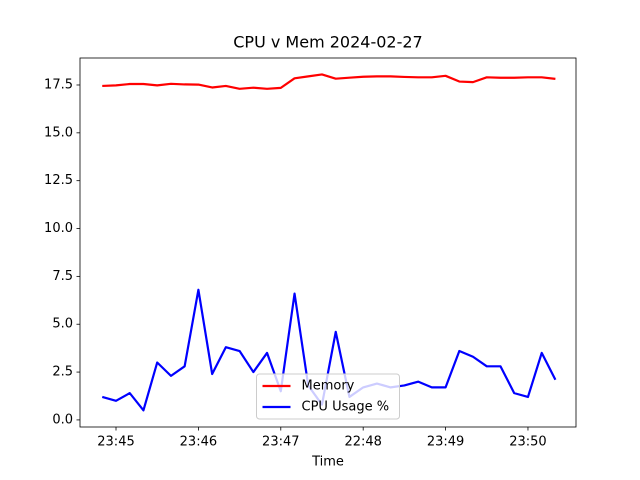  What do you see at coordinates (328, 386) in the screenshot?
I see `legend-label: Memory` at bounding box center [328, 386].